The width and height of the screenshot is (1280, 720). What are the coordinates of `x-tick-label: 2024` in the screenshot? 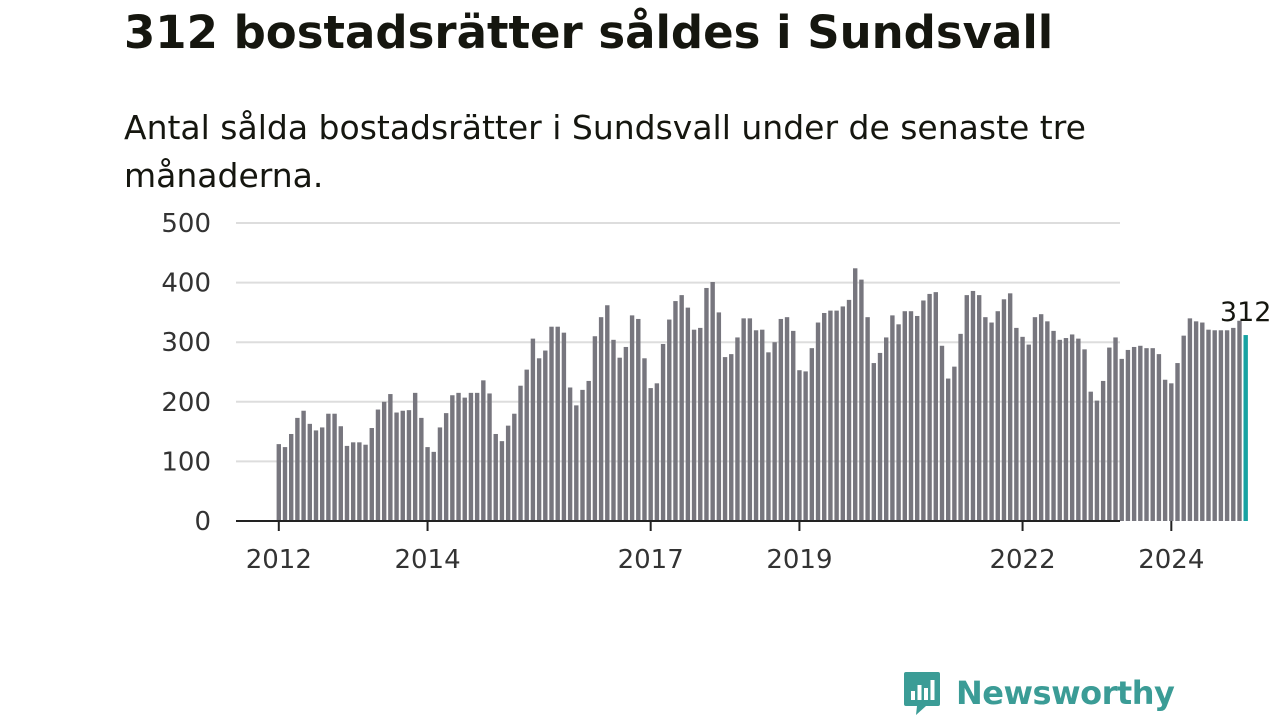 It's located at (1171, 560).